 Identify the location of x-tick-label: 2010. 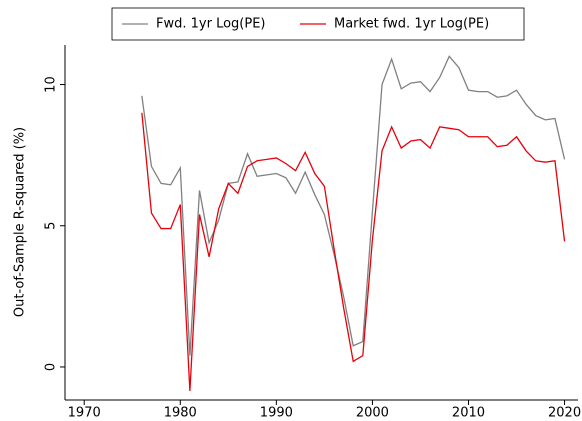
(468, 413).